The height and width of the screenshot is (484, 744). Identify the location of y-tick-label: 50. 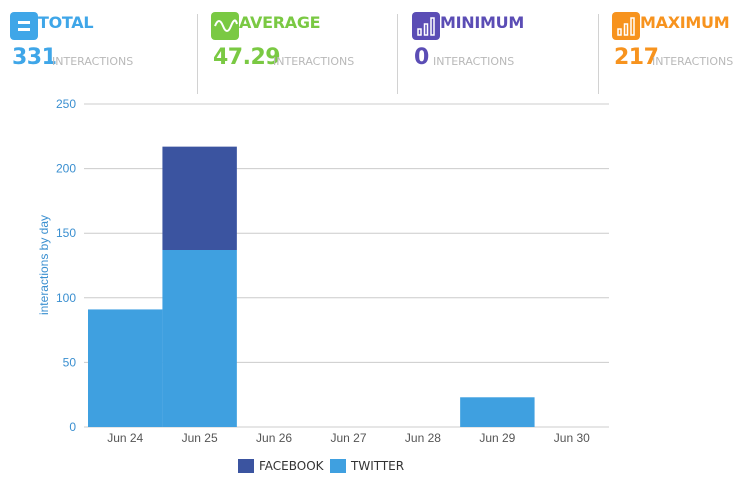
(70, 362).